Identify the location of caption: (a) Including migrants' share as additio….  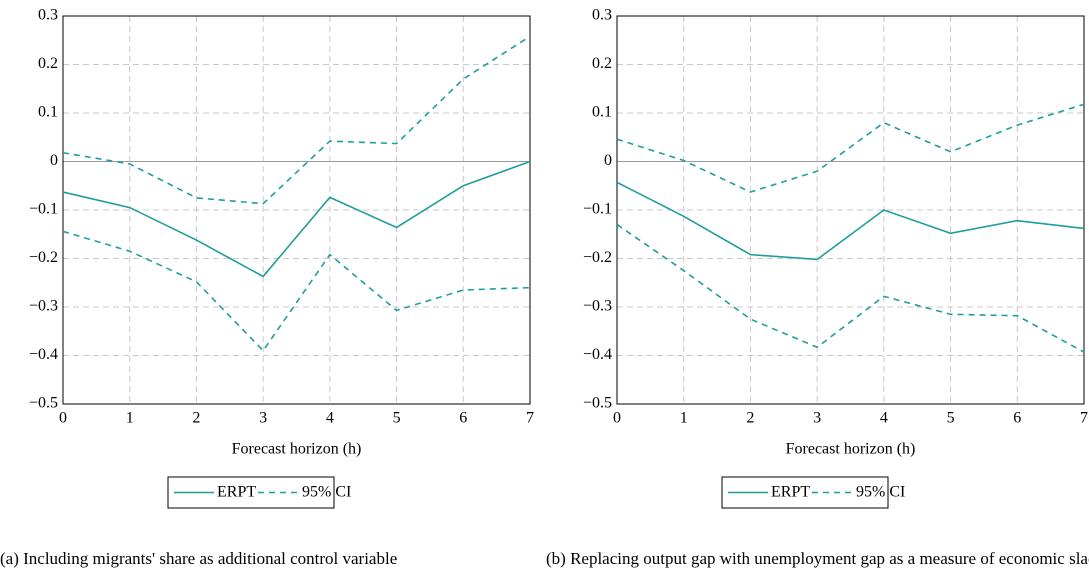
(199, 558).